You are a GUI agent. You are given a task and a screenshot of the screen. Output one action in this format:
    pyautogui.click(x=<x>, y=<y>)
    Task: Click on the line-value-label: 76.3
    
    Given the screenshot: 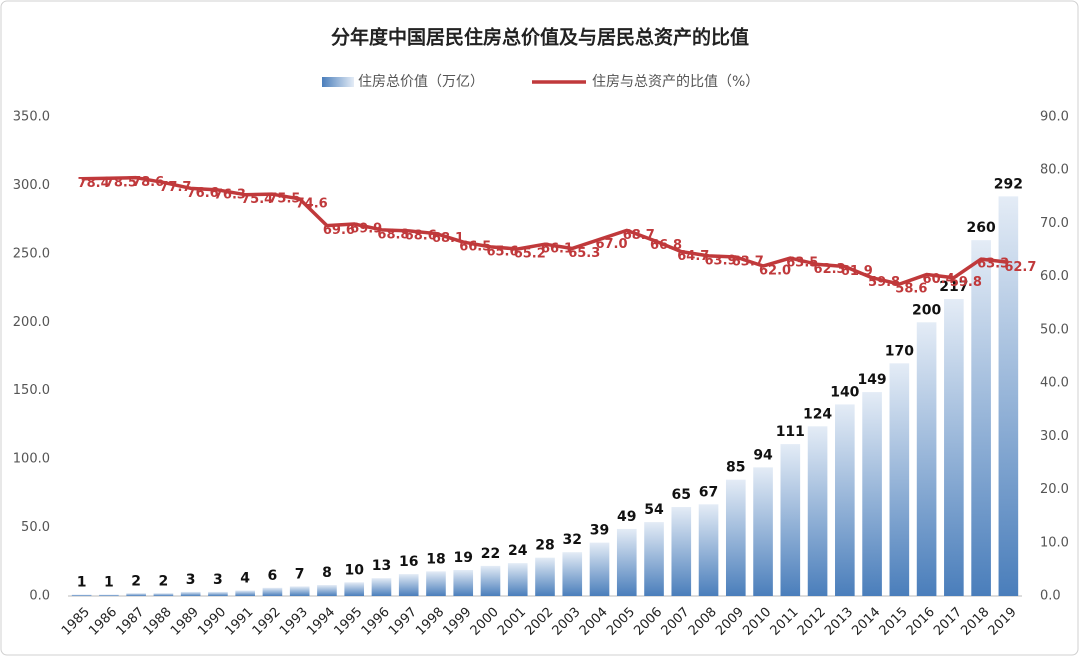 What is the action you would take?
    pyautogui.click(x=230, y=194)
    